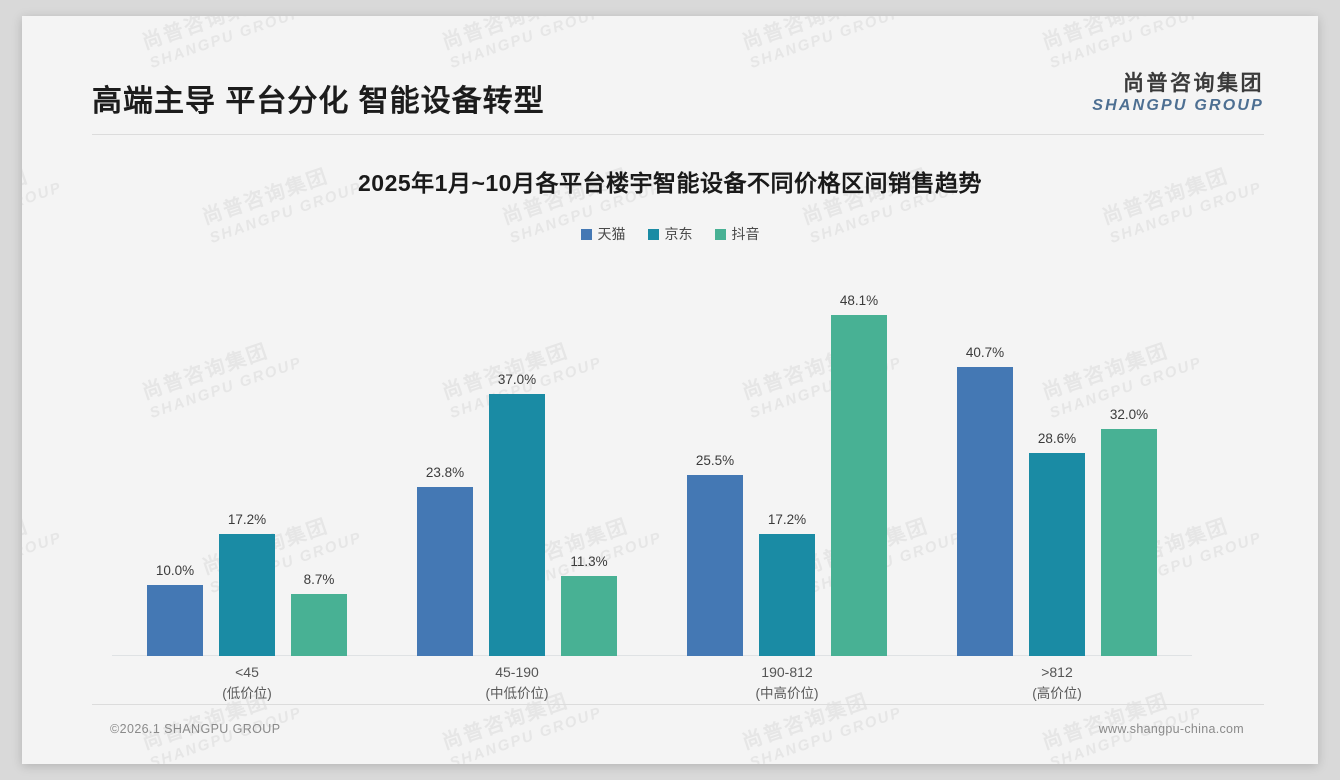 Image resolution: width=1340 pixels, height=780 pixels. I want to click on page-title: 高端主导 平台分化 智能设备转型, so click(318, 101).